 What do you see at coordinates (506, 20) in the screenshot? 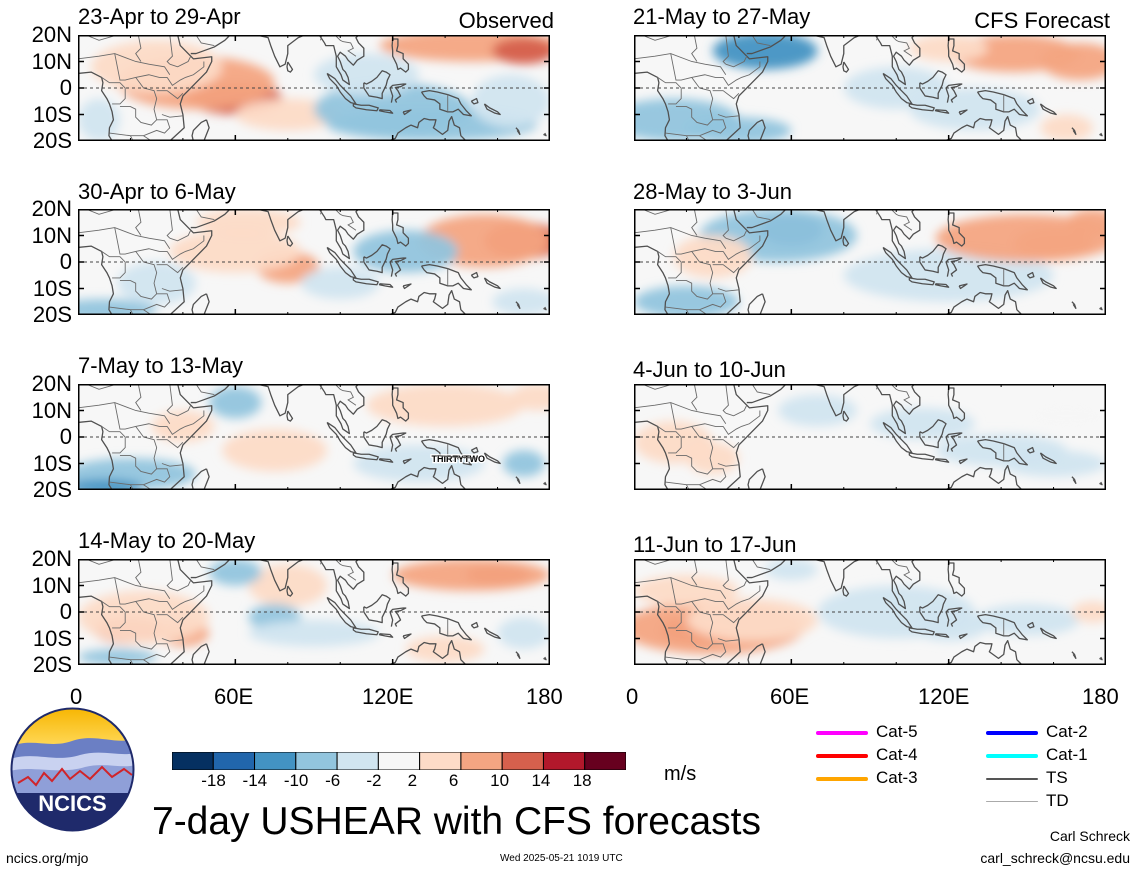
I see `observed-label: Observed` at bounding box center [506, 20].